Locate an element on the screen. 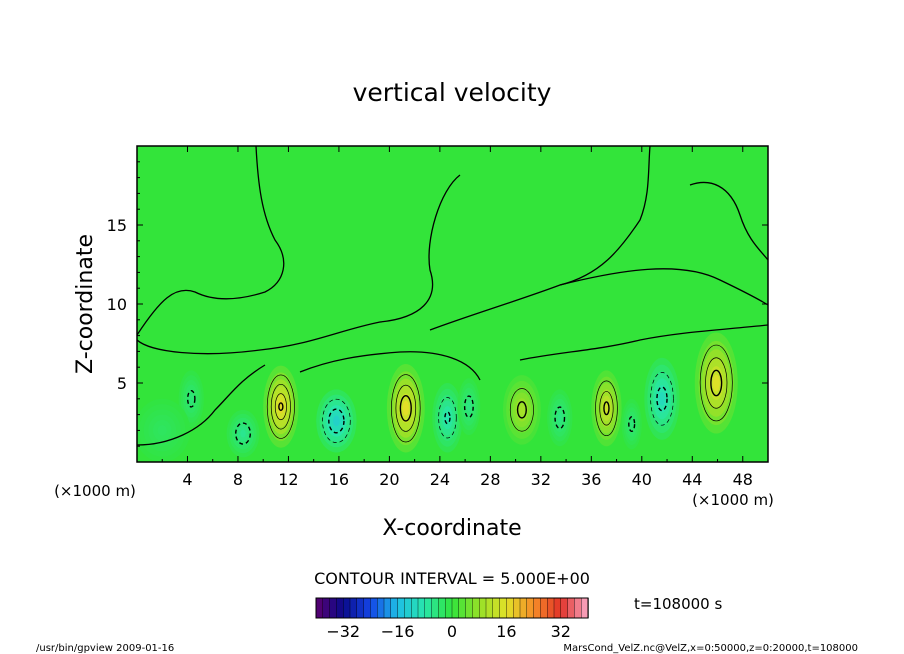 Image resolution: width=904 pixels, height=654 pixels. chart-title: vertical velocity is located at coordinates (452, 92).